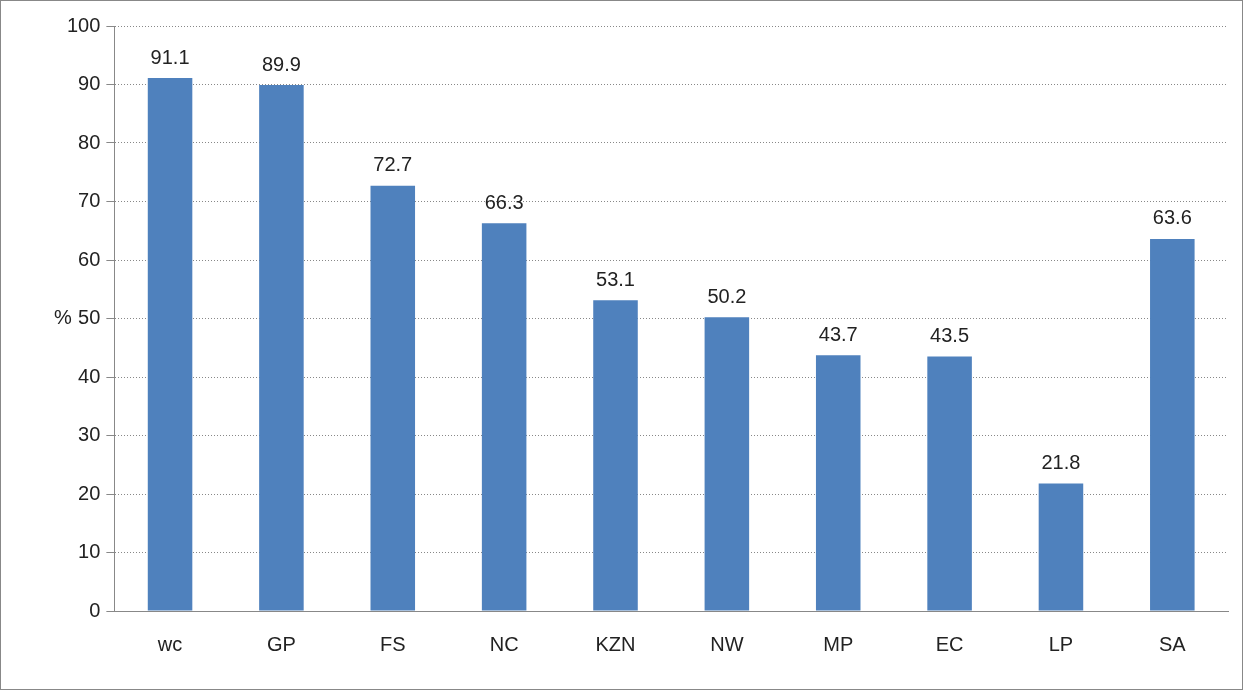  What do you see at coordinates (1172, 217) in the screenshot?
I see `data-label: 63.6` at bounding box center [1172, 217].